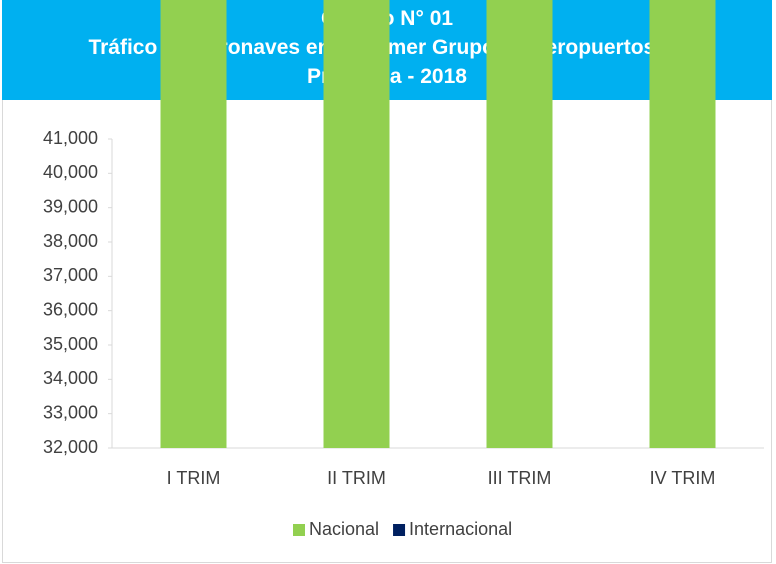 The image size is (776, 564). I want to click on y-tick-label: 35,000, so click(70, 344).